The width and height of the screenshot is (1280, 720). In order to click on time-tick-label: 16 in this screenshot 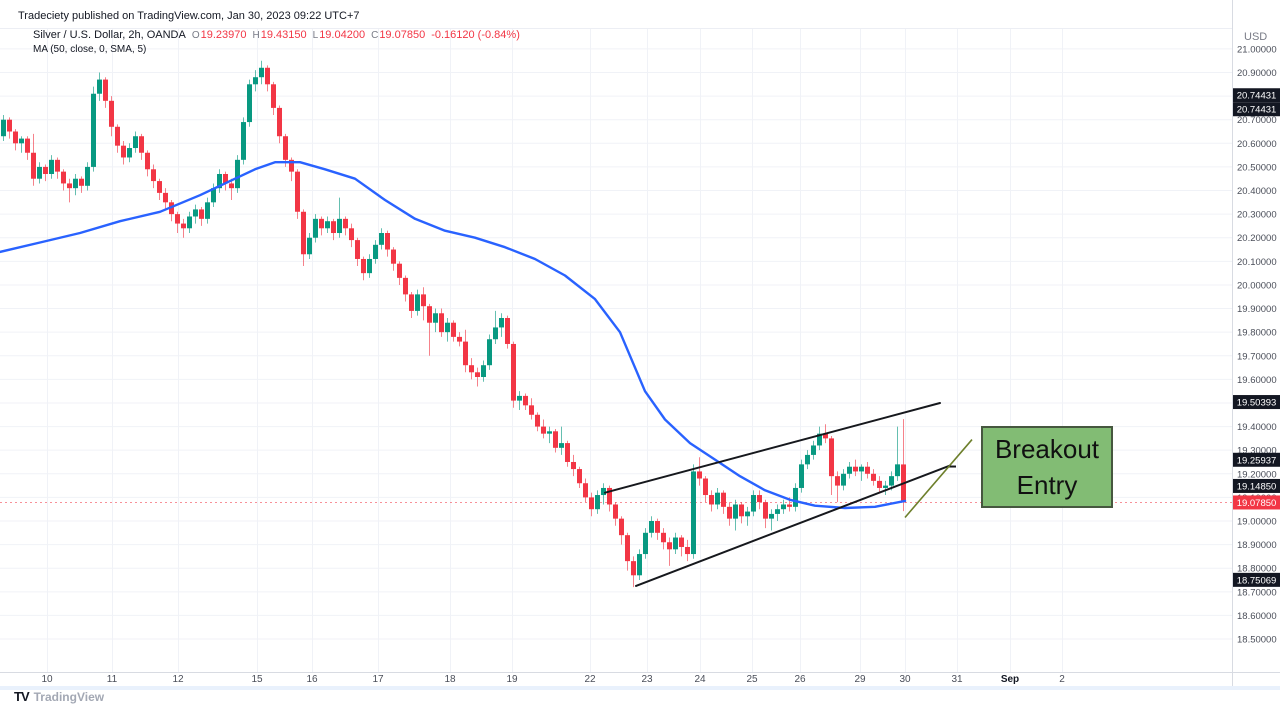, I will do `click(312, 679)`.